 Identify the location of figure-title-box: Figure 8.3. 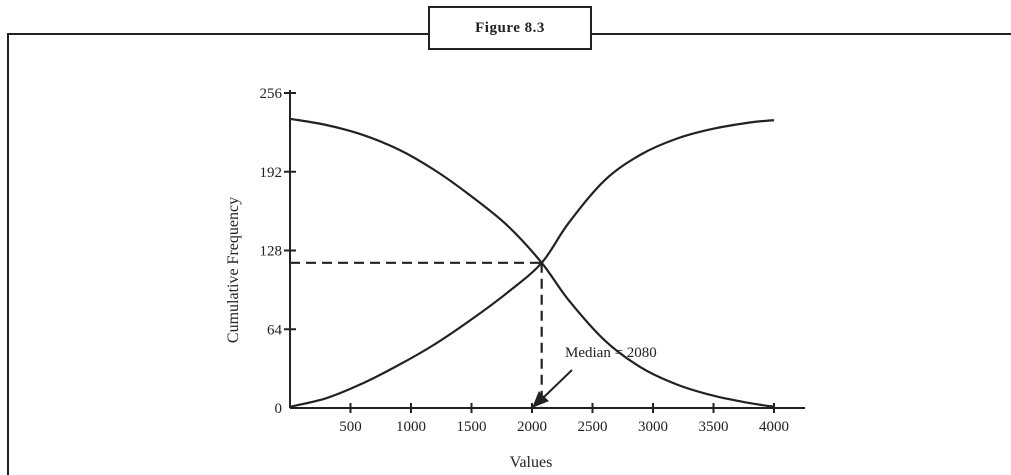
(510, 28).